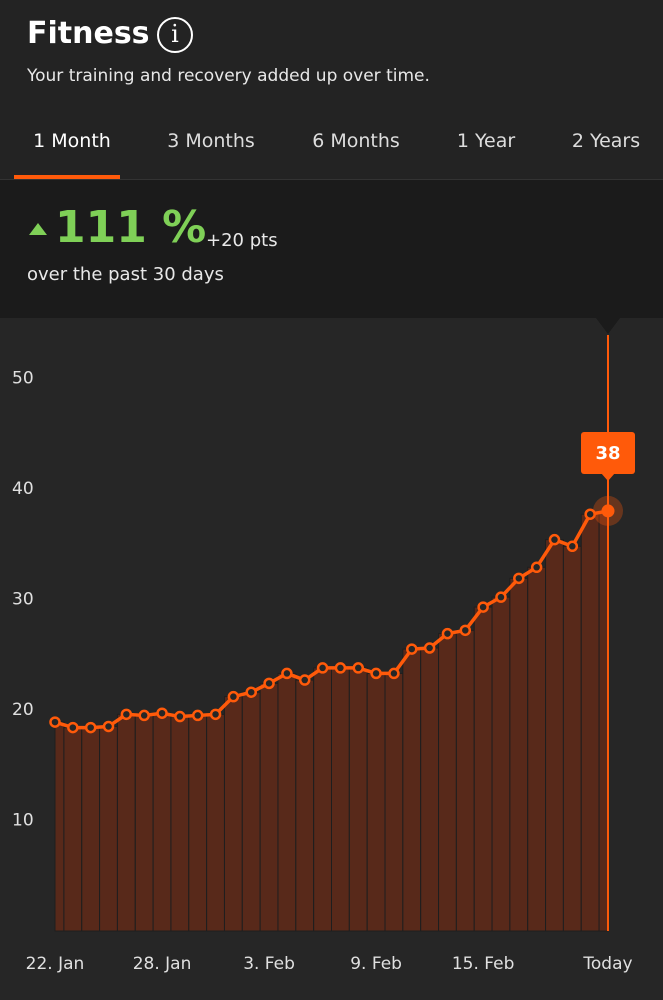  I want to click on info-button: i, so click(175, 35).